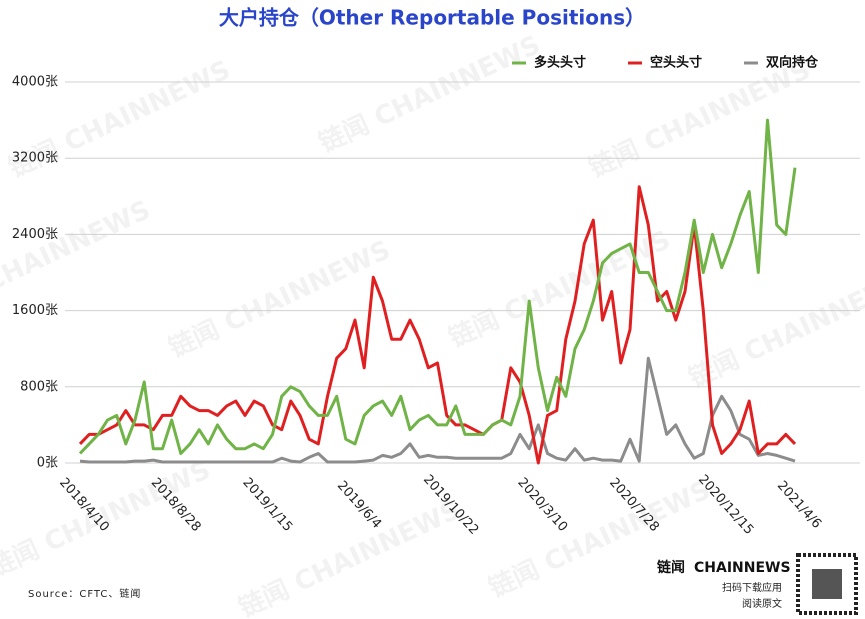 This screenshot has width=865, height=619. What do you see at coordinates (432, 18) in the screenshot?
I see `chart-title: 大户持仓（Other Reportable Positions）` at bounding box center [432, 18].